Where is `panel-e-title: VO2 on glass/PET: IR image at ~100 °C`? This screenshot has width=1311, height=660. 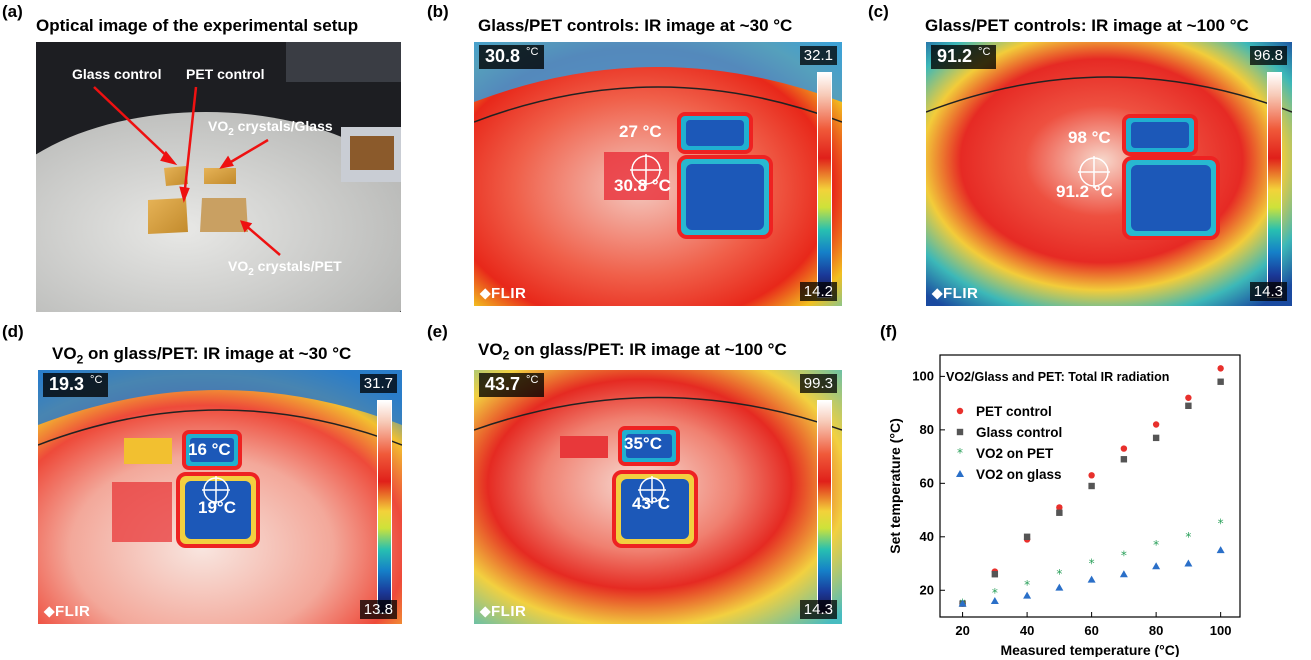 panel-e-title: VO2 on glass/PET: IR image at ~100 °C is located at coordinates (632, 351).